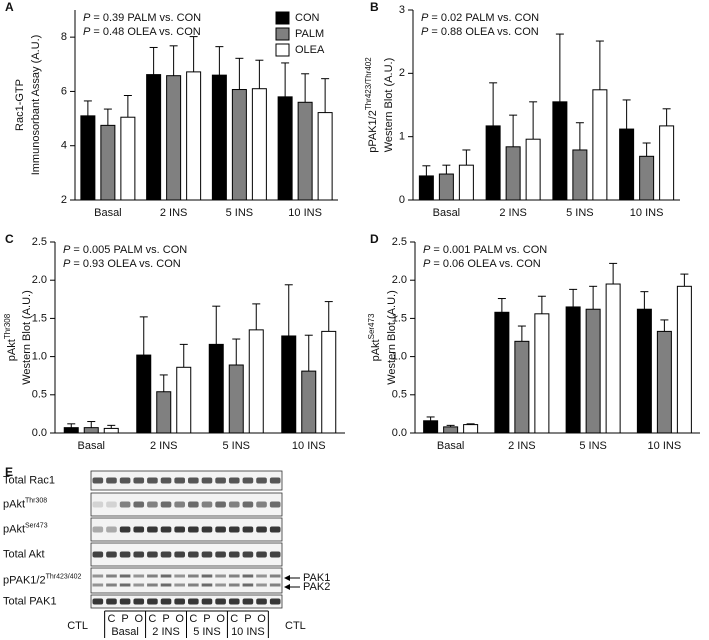  Describe the element at coordinates (287, 578) in the screenshot. I see `arrow-head` at that location.